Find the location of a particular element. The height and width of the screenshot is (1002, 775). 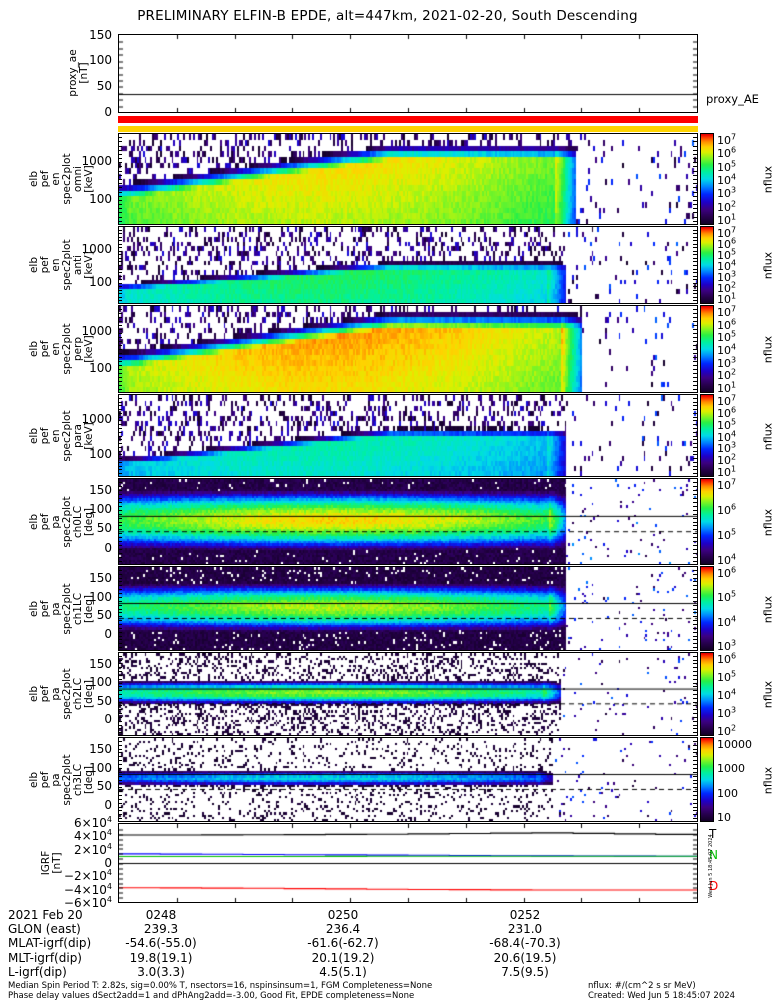

panel-en-anti is located at coordinates (408, 265).